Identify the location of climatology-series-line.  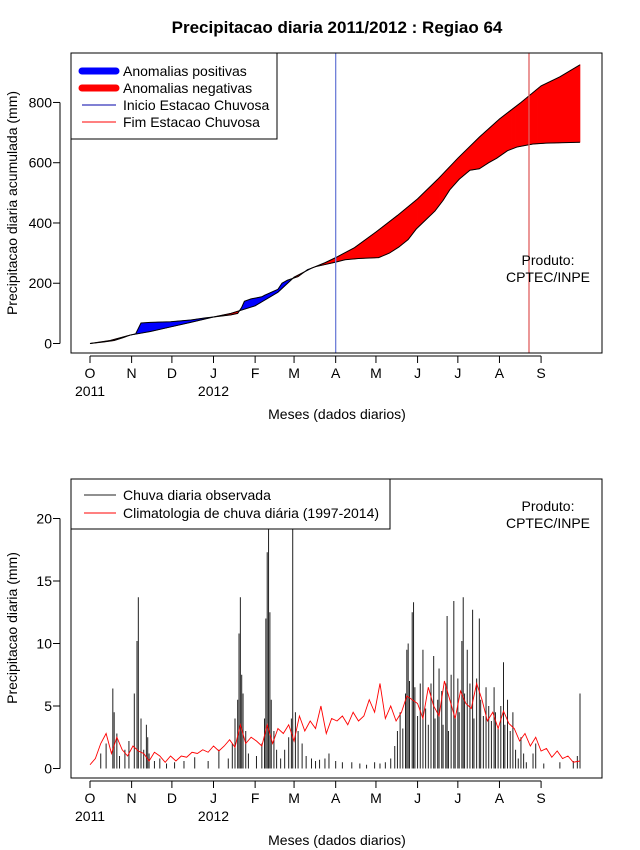
(335, 723).